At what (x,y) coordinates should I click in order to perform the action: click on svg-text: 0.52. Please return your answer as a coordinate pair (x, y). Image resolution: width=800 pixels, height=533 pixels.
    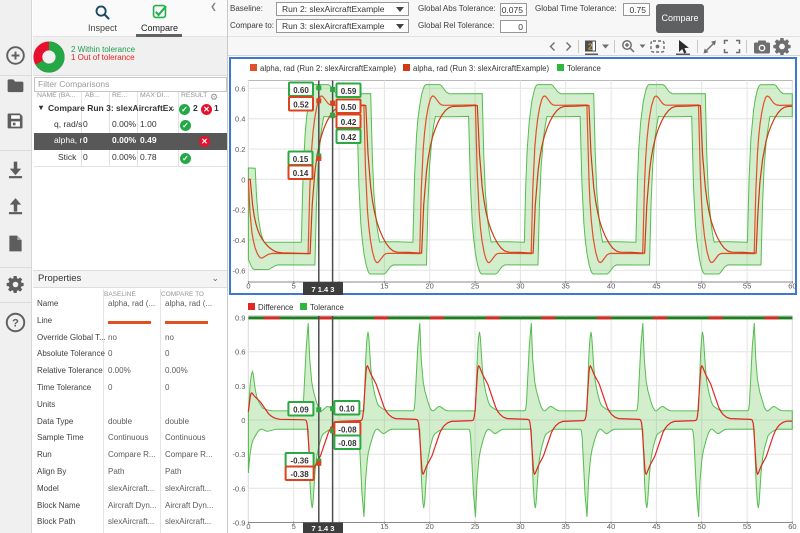
    Looking at the image, I should click on (301, 104).